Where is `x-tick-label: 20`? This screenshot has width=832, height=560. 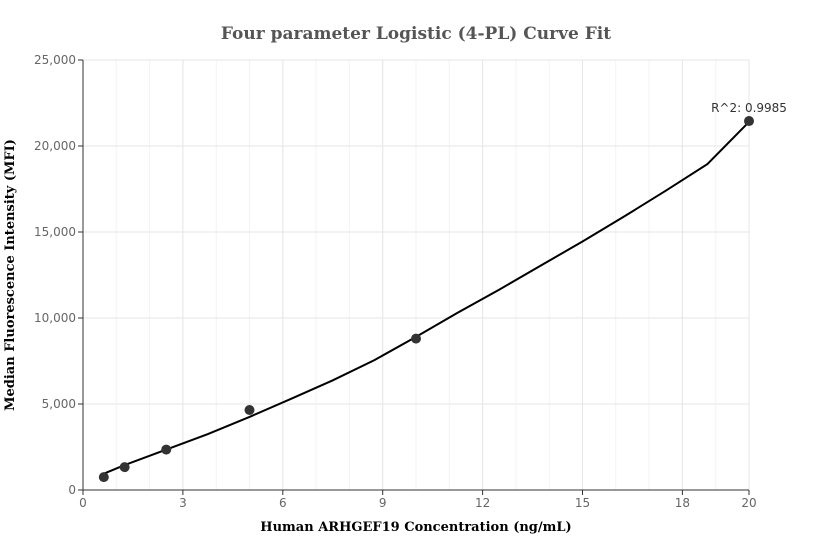 x-tick-label: 20 is located at coordinates (748, 503).